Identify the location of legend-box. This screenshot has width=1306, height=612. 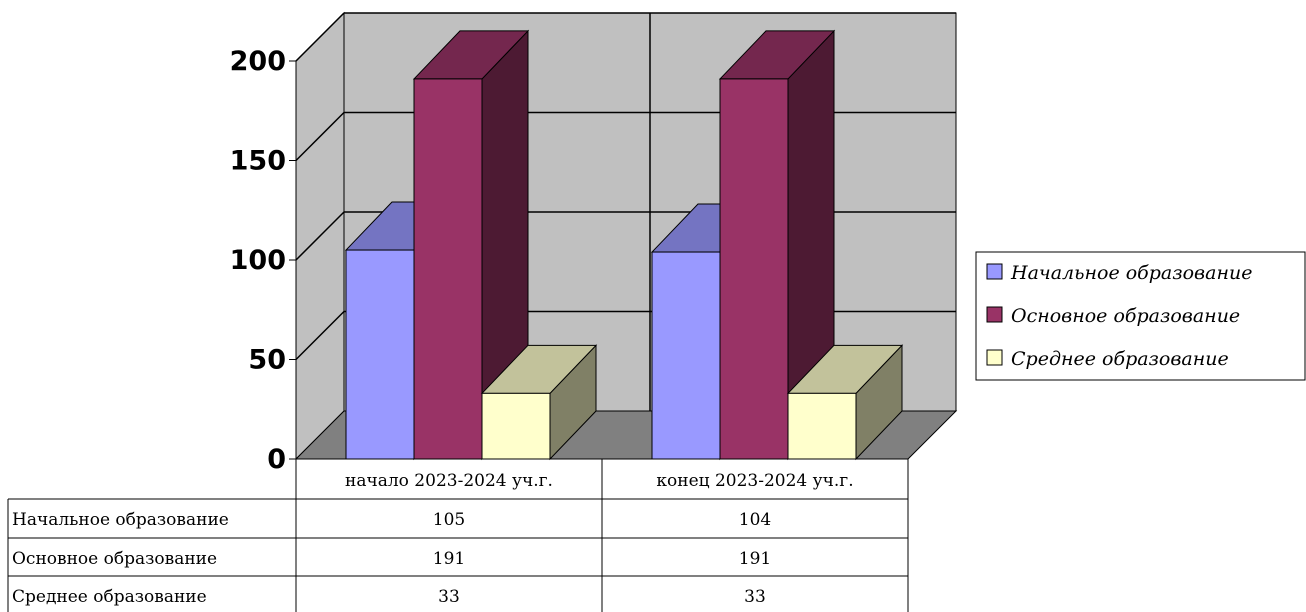
(1140, 316).